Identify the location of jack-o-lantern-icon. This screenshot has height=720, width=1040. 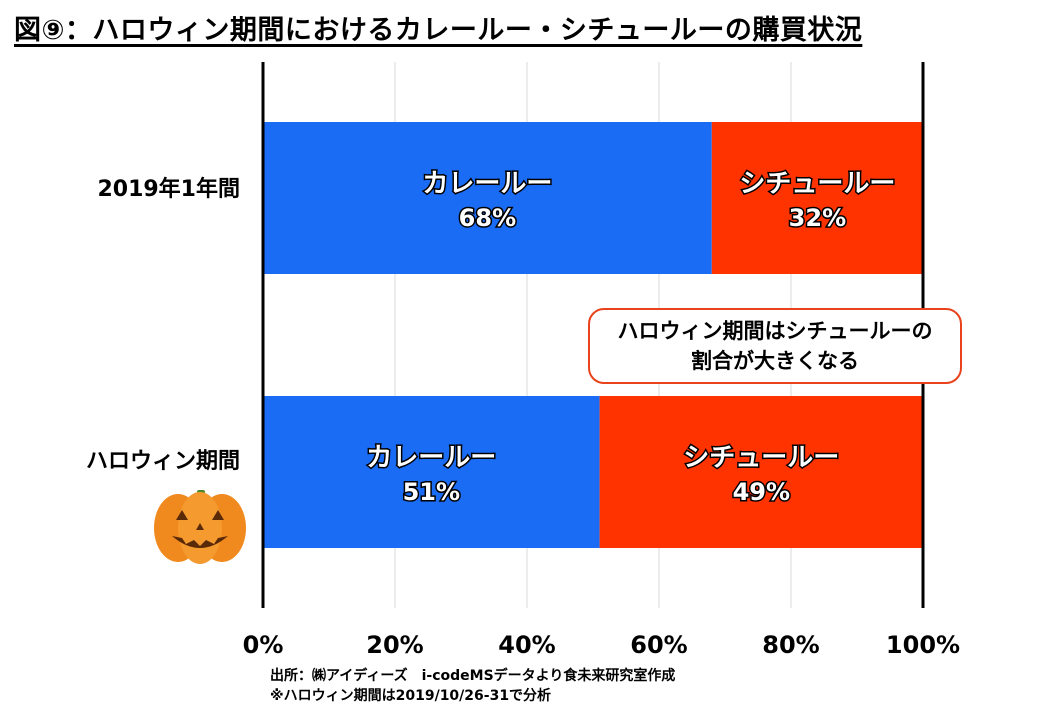
(200, 527).